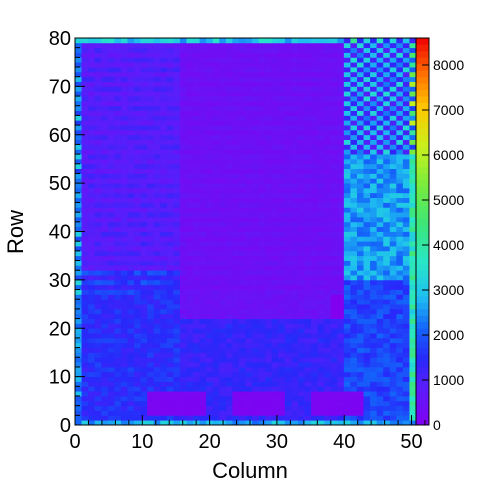 This screenshot has width=500, height=500. Describe the element at coordinates (60, 136) in the screenshot. I see `y-tick-label: 60` at that location.